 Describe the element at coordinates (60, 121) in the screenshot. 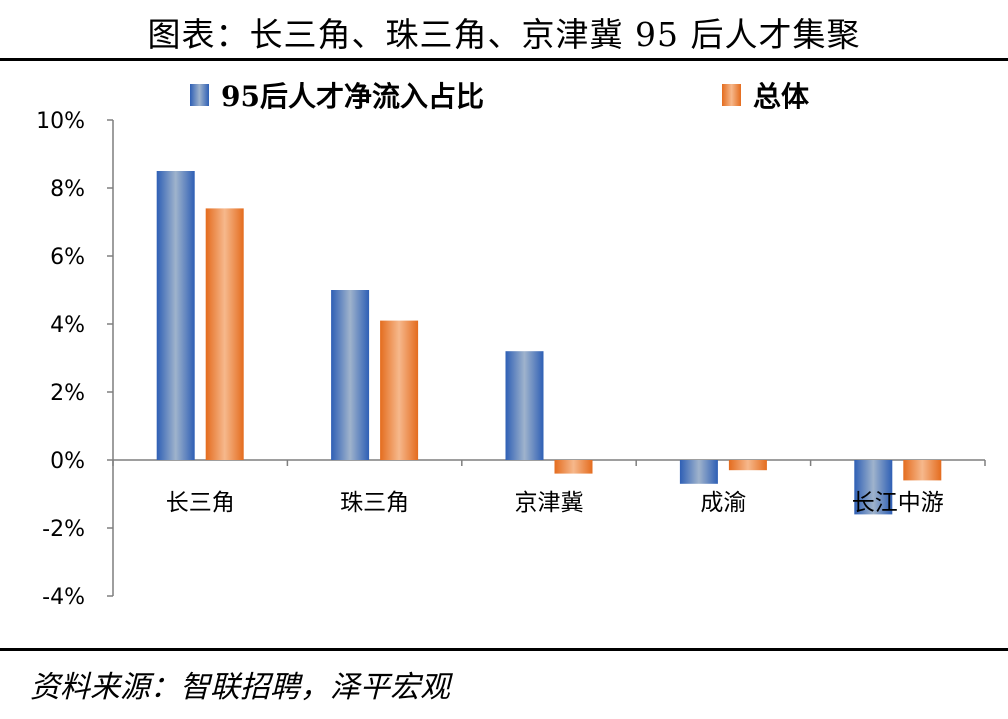

I see `y-tick-label: 10%` at that location.